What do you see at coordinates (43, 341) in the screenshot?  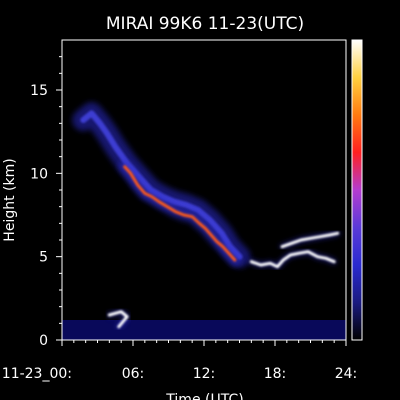 I see `y-tick-label: 0` at bounding box center [43, 341].